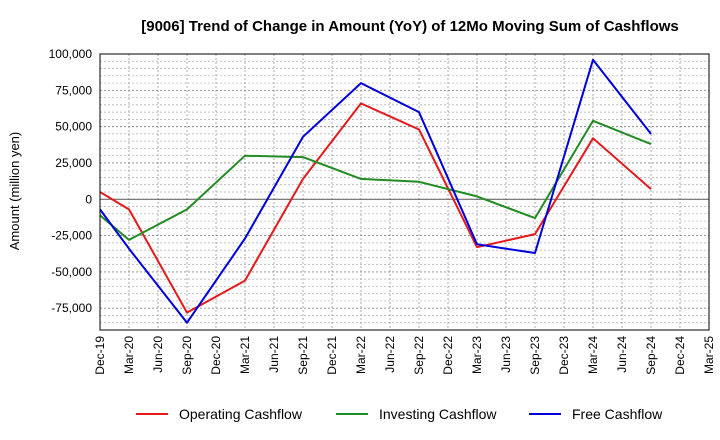  What do you see at coordinates (506, 354) in the screenshot?
I see `x-tick-label: Jun-23` at bounding box center [506, 354].